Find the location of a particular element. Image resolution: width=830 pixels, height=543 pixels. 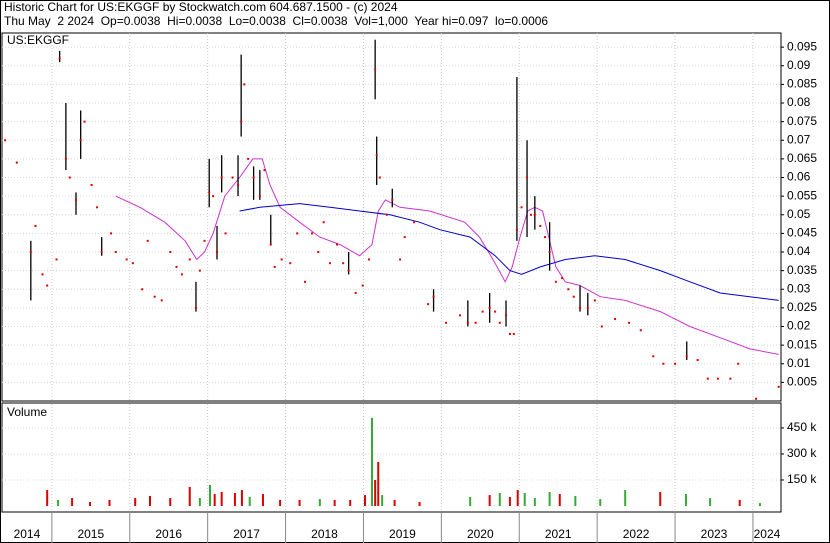

y-tick-label: 0.095 is located at coordinates (802, 46).